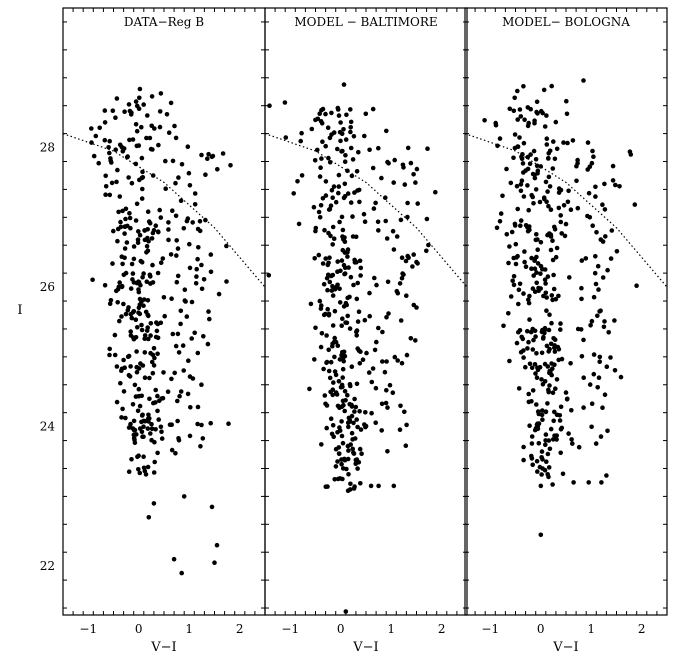 Image resolution: width=681 pixels, height=660 pixels. What do you see at coordinates (290, 629) in the screenshot?
I see `x-tick-label: −1` at bounding box center [290, 629].